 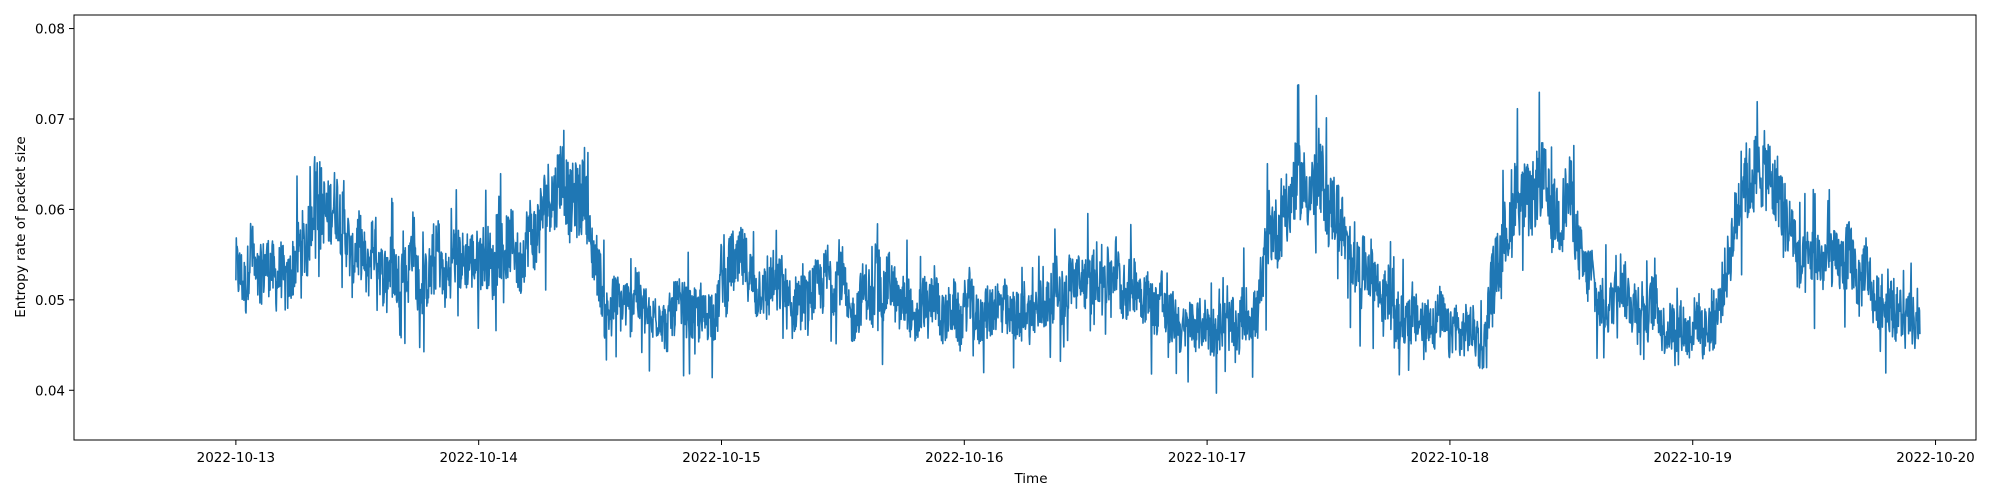 What do you see at coordinates (50, 120) in the screenshot?
I see `y-tick-label: 0.07` at bounding box center [50, 120].